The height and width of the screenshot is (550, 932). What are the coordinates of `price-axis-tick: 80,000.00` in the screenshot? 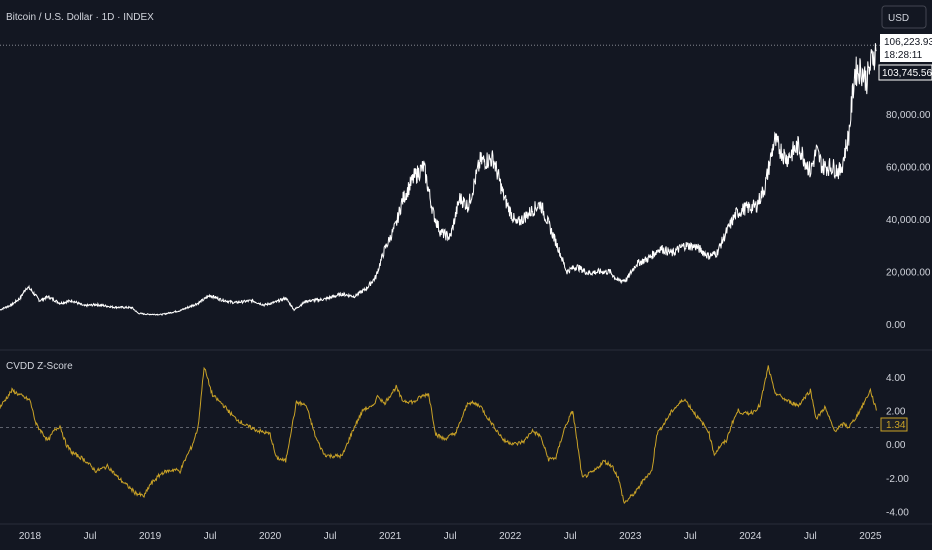 It's located at (908, 115).